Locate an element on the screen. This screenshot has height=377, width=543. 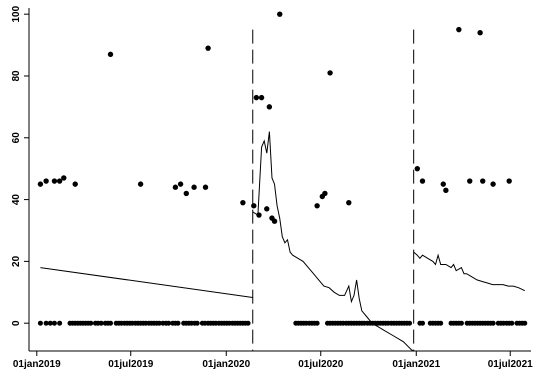
y-tick-label: 100 is located at coordinates (16, 13).